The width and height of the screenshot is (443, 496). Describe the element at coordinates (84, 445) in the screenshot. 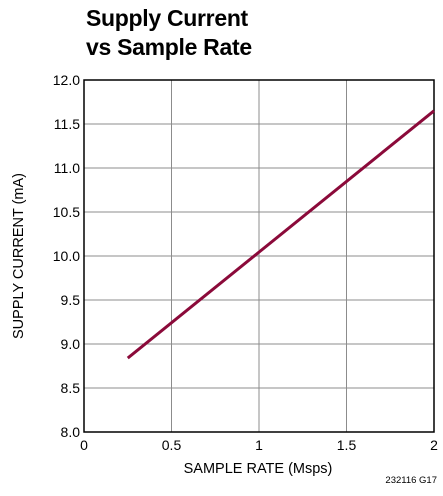

I see `x-tick-label: 0` at that location.